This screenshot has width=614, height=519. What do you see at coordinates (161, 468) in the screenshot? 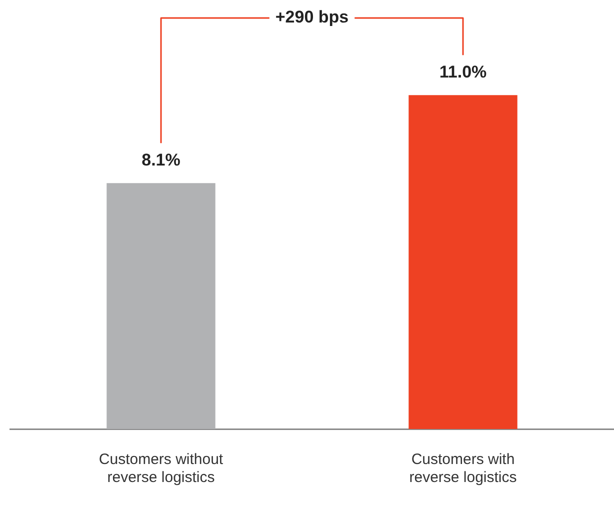
I see `x-tick-label: Customers without reverse logistics` at bounding box center [161, 468].